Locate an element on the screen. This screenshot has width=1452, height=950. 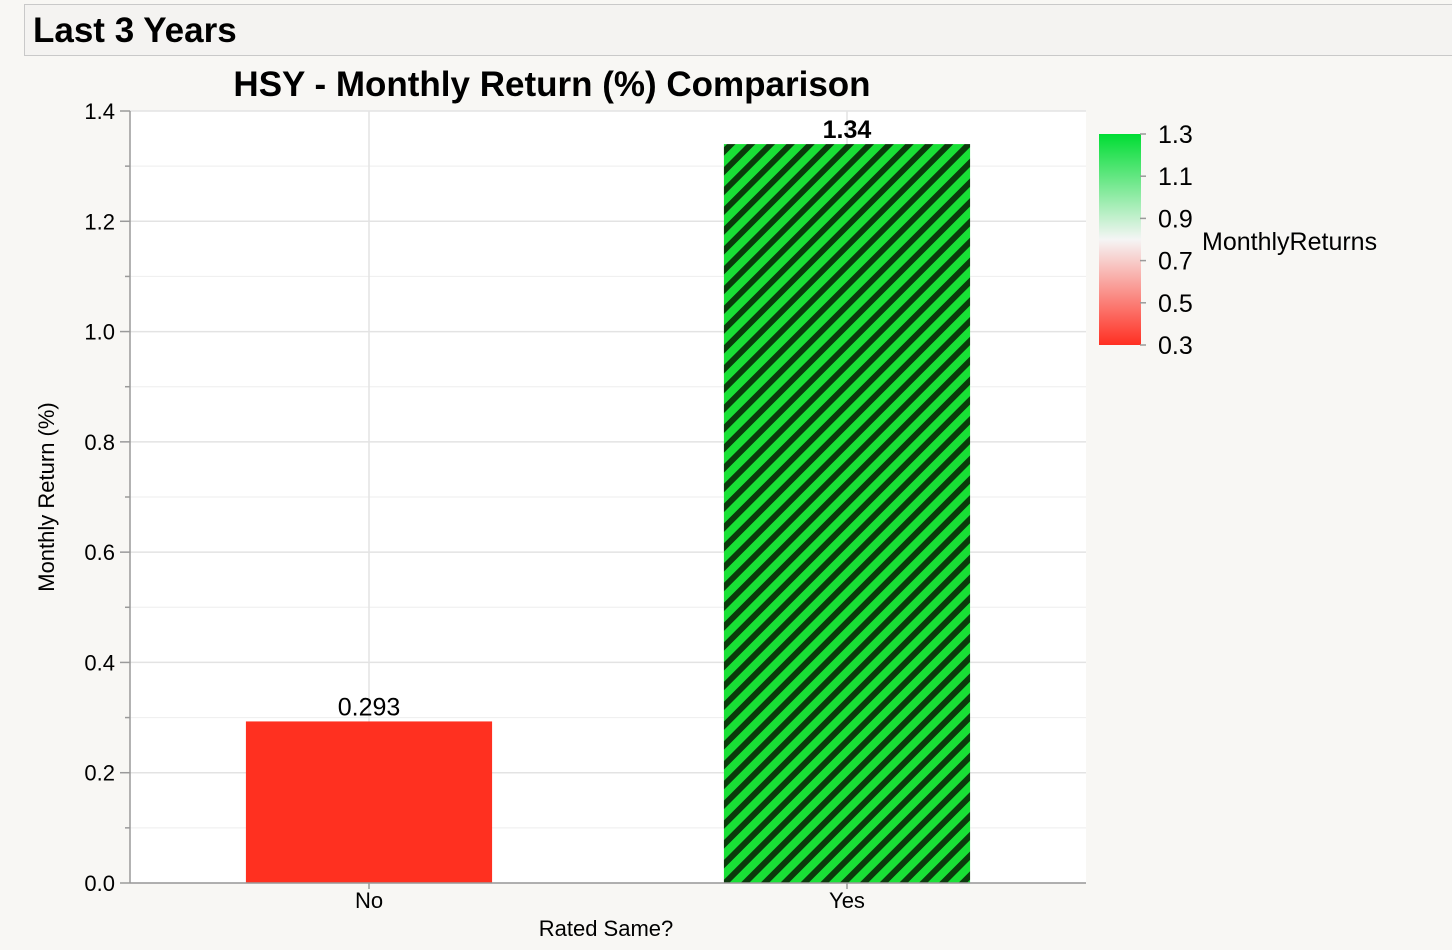
color-legend: MonthlyReturns 1.3 1.1 0.9 0.7 0.5 0.3 is located at coordinates (1238, 240).